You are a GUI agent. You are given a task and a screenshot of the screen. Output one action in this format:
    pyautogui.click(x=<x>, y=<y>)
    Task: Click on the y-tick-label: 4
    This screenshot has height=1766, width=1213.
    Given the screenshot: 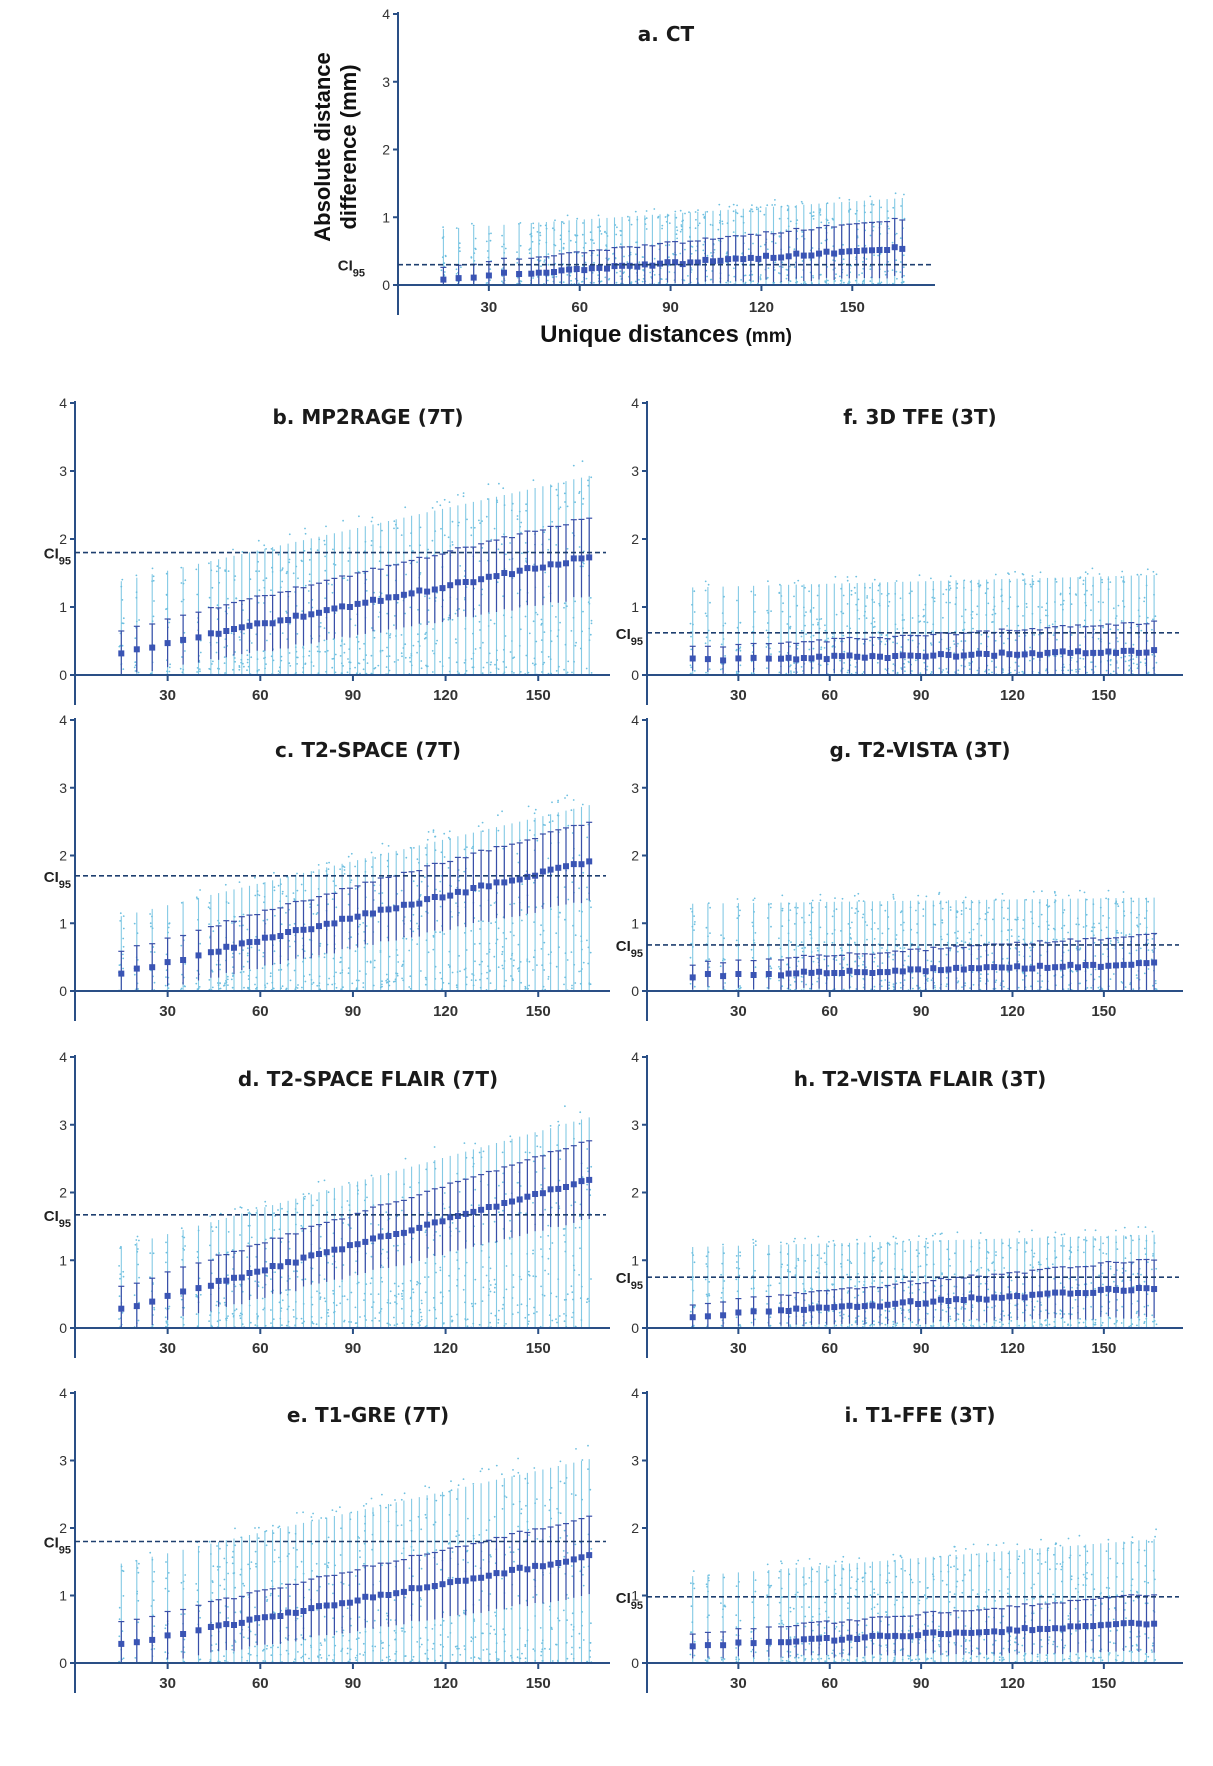 What is the action you would take?
    pyautogui.click(x=63, y=720)
    